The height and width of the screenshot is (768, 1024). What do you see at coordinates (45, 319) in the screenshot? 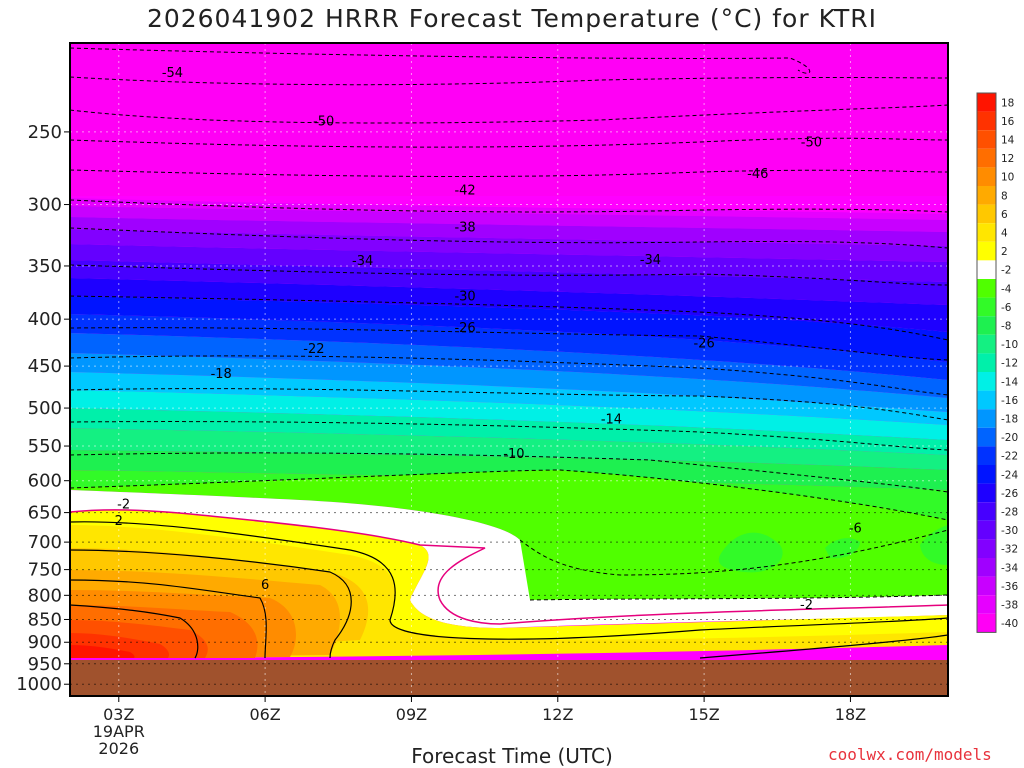
I see `y-tick-label: 400` at bounding box center [45, 319].